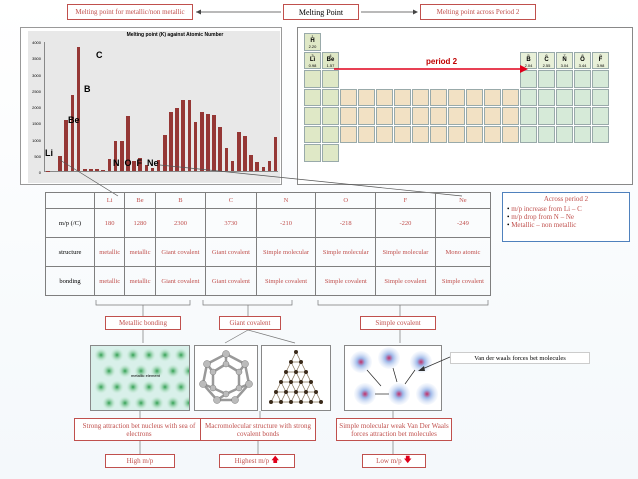  Describe the element at coordinates (109, 252) in the screenshot. I see `table-cell: metallic` at that location.